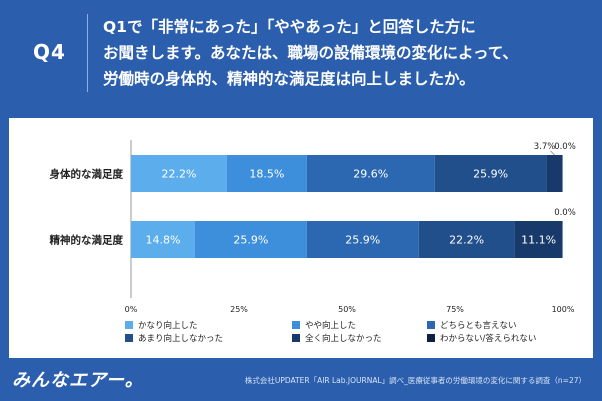 Image resolution: width=602 pixels, height=401 pixels. I want to click on x-tick-label: 50%, so click(347, 309).